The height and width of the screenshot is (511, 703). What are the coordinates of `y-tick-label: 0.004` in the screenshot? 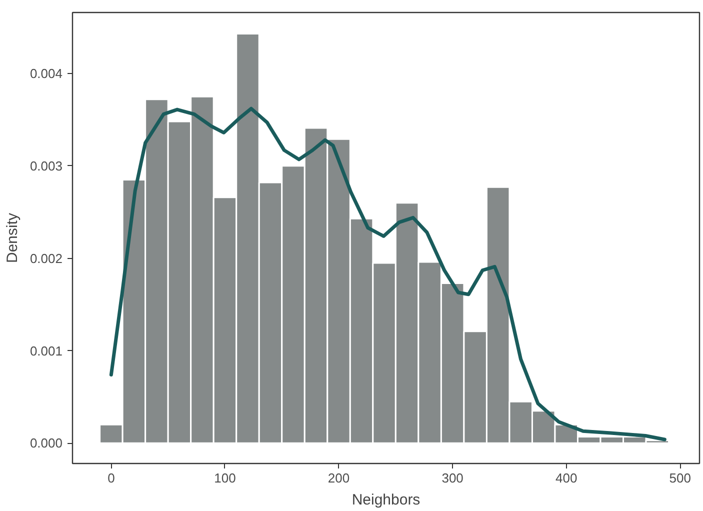 It's located at (46, 73).